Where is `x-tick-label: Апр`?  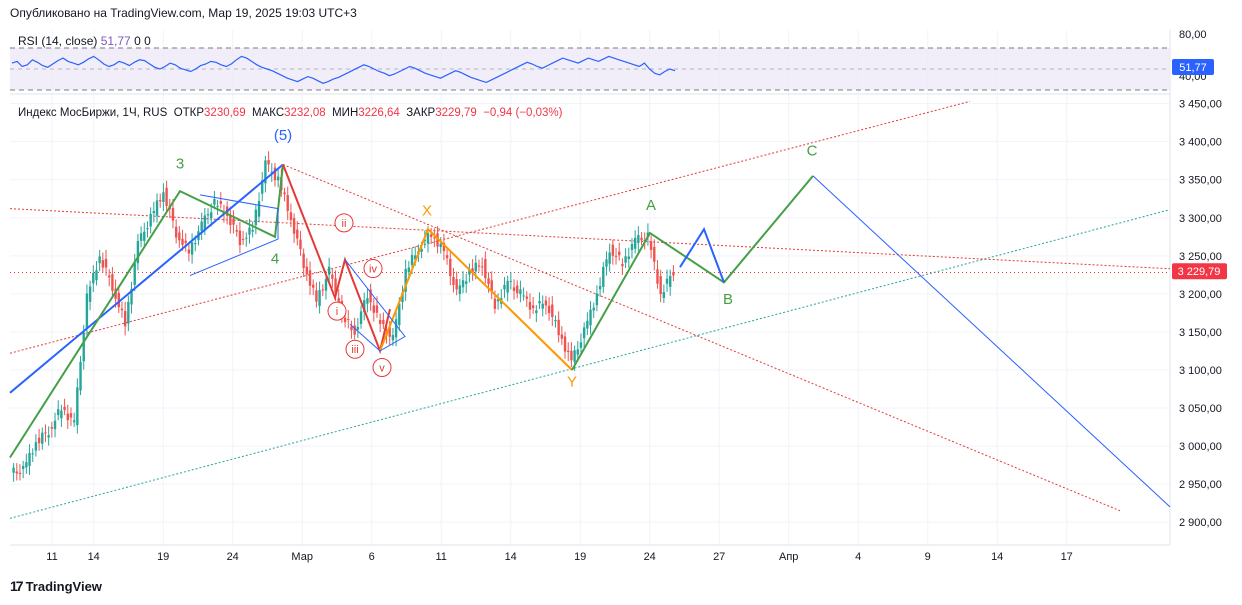 x-tick-label: Апр is located at coordinates (788, 557).